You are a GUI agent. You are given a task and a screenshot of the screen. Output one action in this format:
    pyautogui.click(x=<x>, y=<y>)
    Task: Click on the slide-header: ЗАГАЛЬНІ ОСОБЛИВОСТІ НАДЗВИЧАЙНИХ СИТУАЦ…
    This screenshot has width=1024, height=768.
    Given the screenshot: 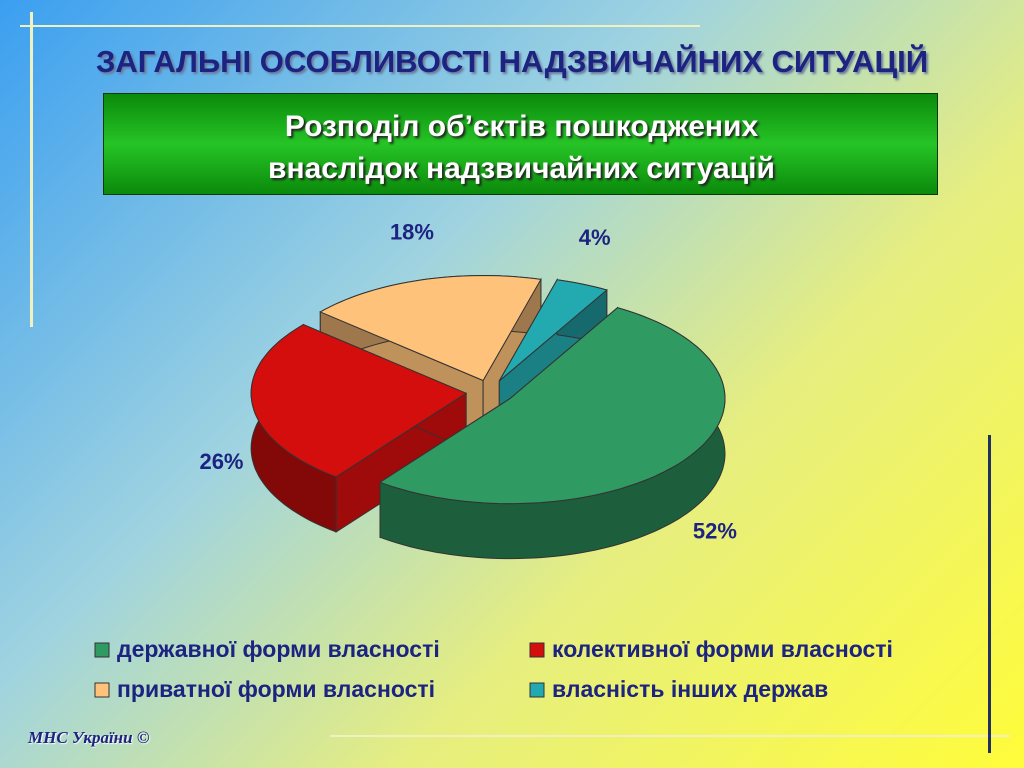 What is the action you would take?
    pyautogui.click(x=512, y=61)
    